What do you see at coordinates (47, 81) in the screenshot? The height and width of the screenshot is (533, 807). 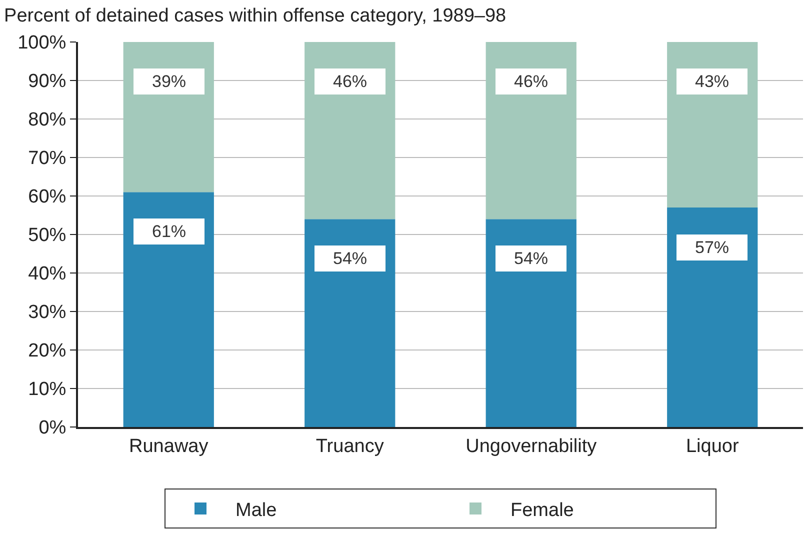 I see `y-tick-label: 90%` at bounding box center [47, 81].